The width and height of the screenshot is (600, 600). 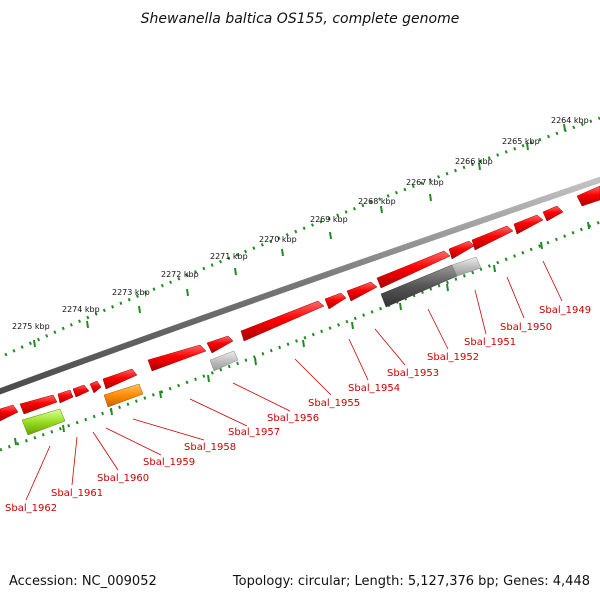 I want to click on gene-label: Sbal_1954, so click(x=374, y=388).